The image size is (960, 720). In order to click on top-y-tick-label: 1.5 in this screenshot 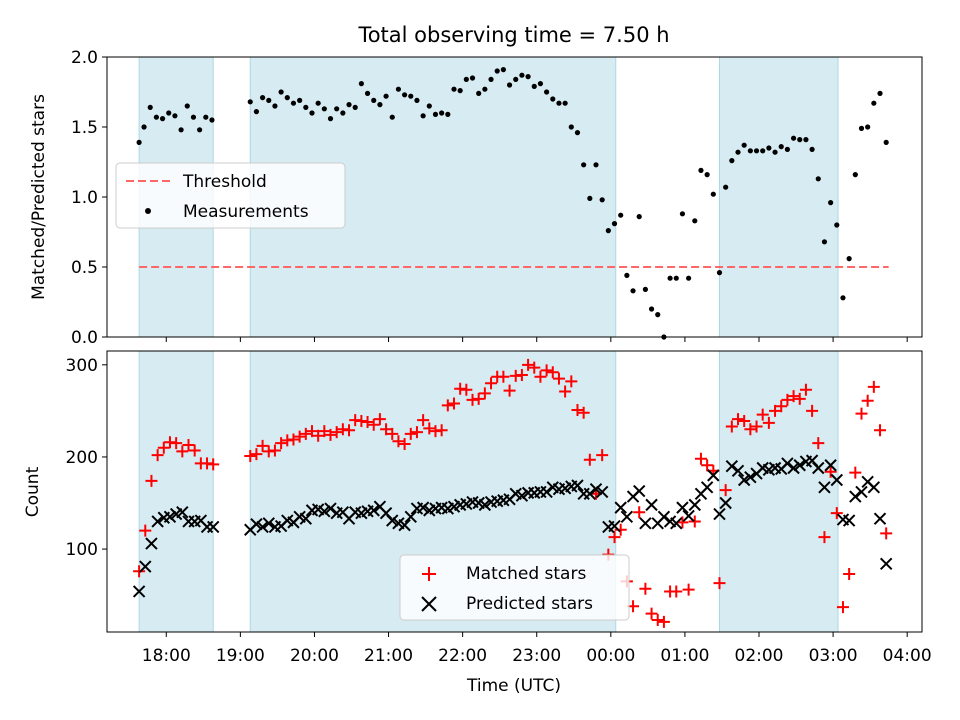, I will do `click(84, 128)`.